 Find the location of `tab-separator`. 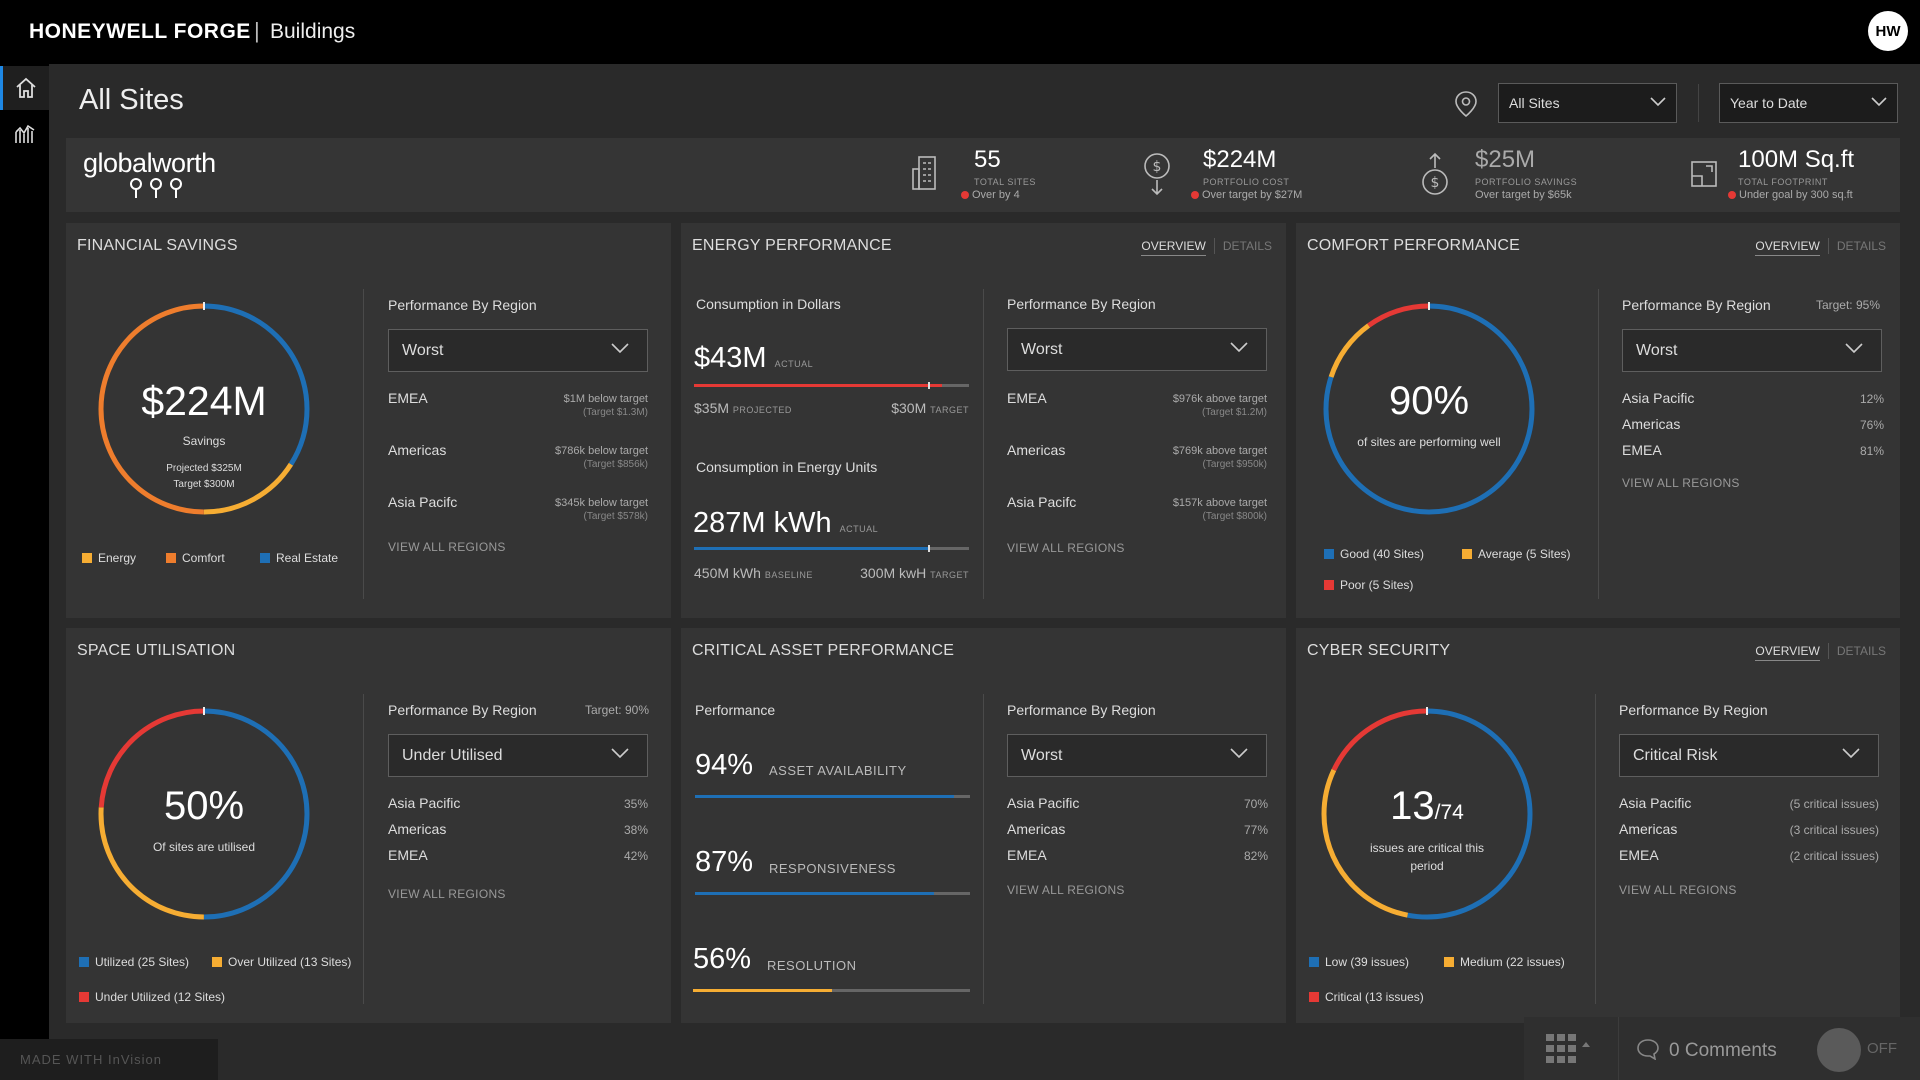

tab-separator is located at coordinates (1828, 651).